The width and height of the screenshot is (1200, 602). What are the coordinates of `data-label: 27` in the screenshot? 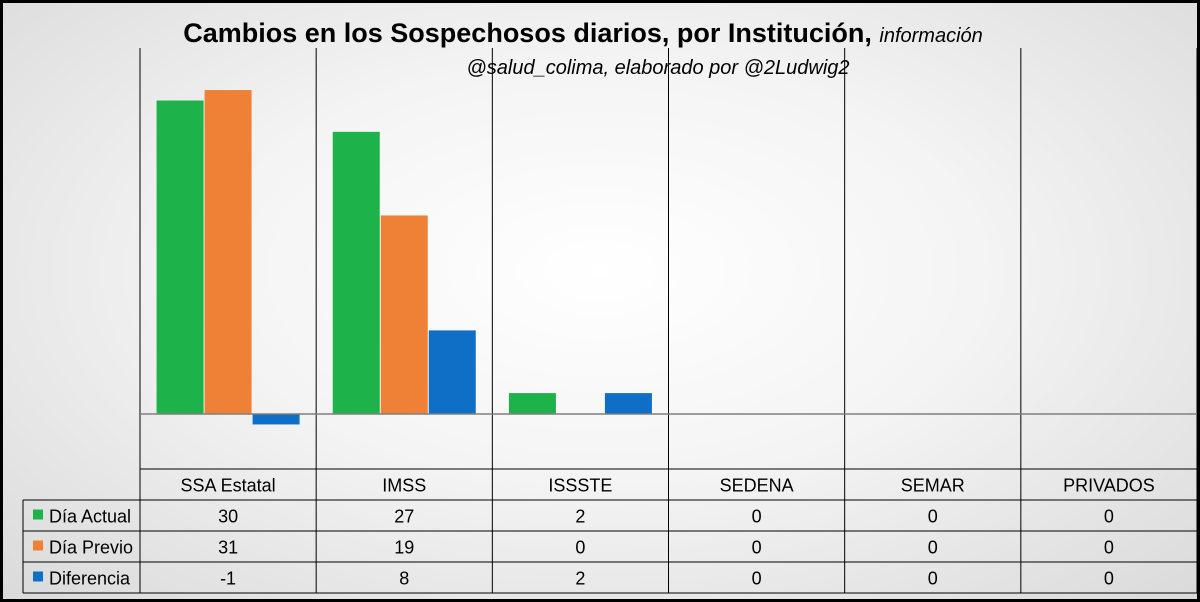 It's located at (404, 517).